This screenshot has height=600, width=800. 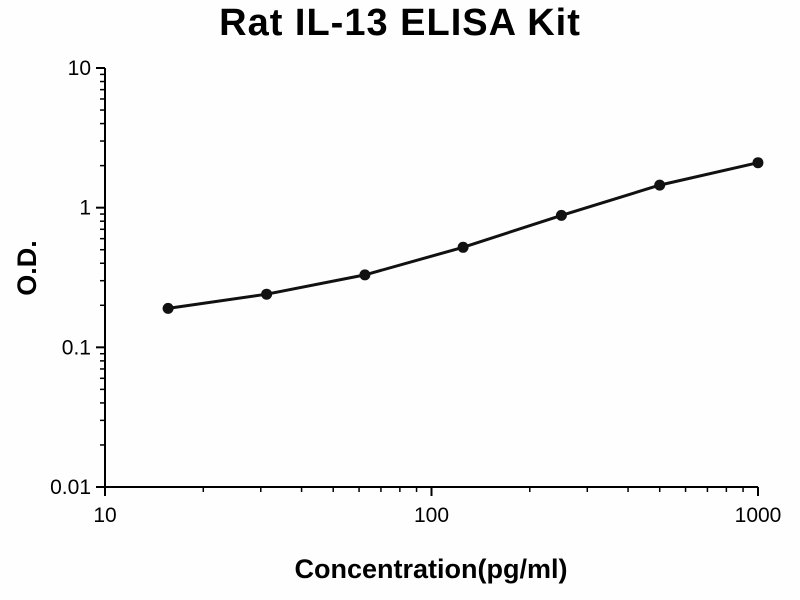 What do you see at coordinates (27, 268) in the screenshot?
I see `y-axis-label: O.D.` at bounding box center [27, 268].